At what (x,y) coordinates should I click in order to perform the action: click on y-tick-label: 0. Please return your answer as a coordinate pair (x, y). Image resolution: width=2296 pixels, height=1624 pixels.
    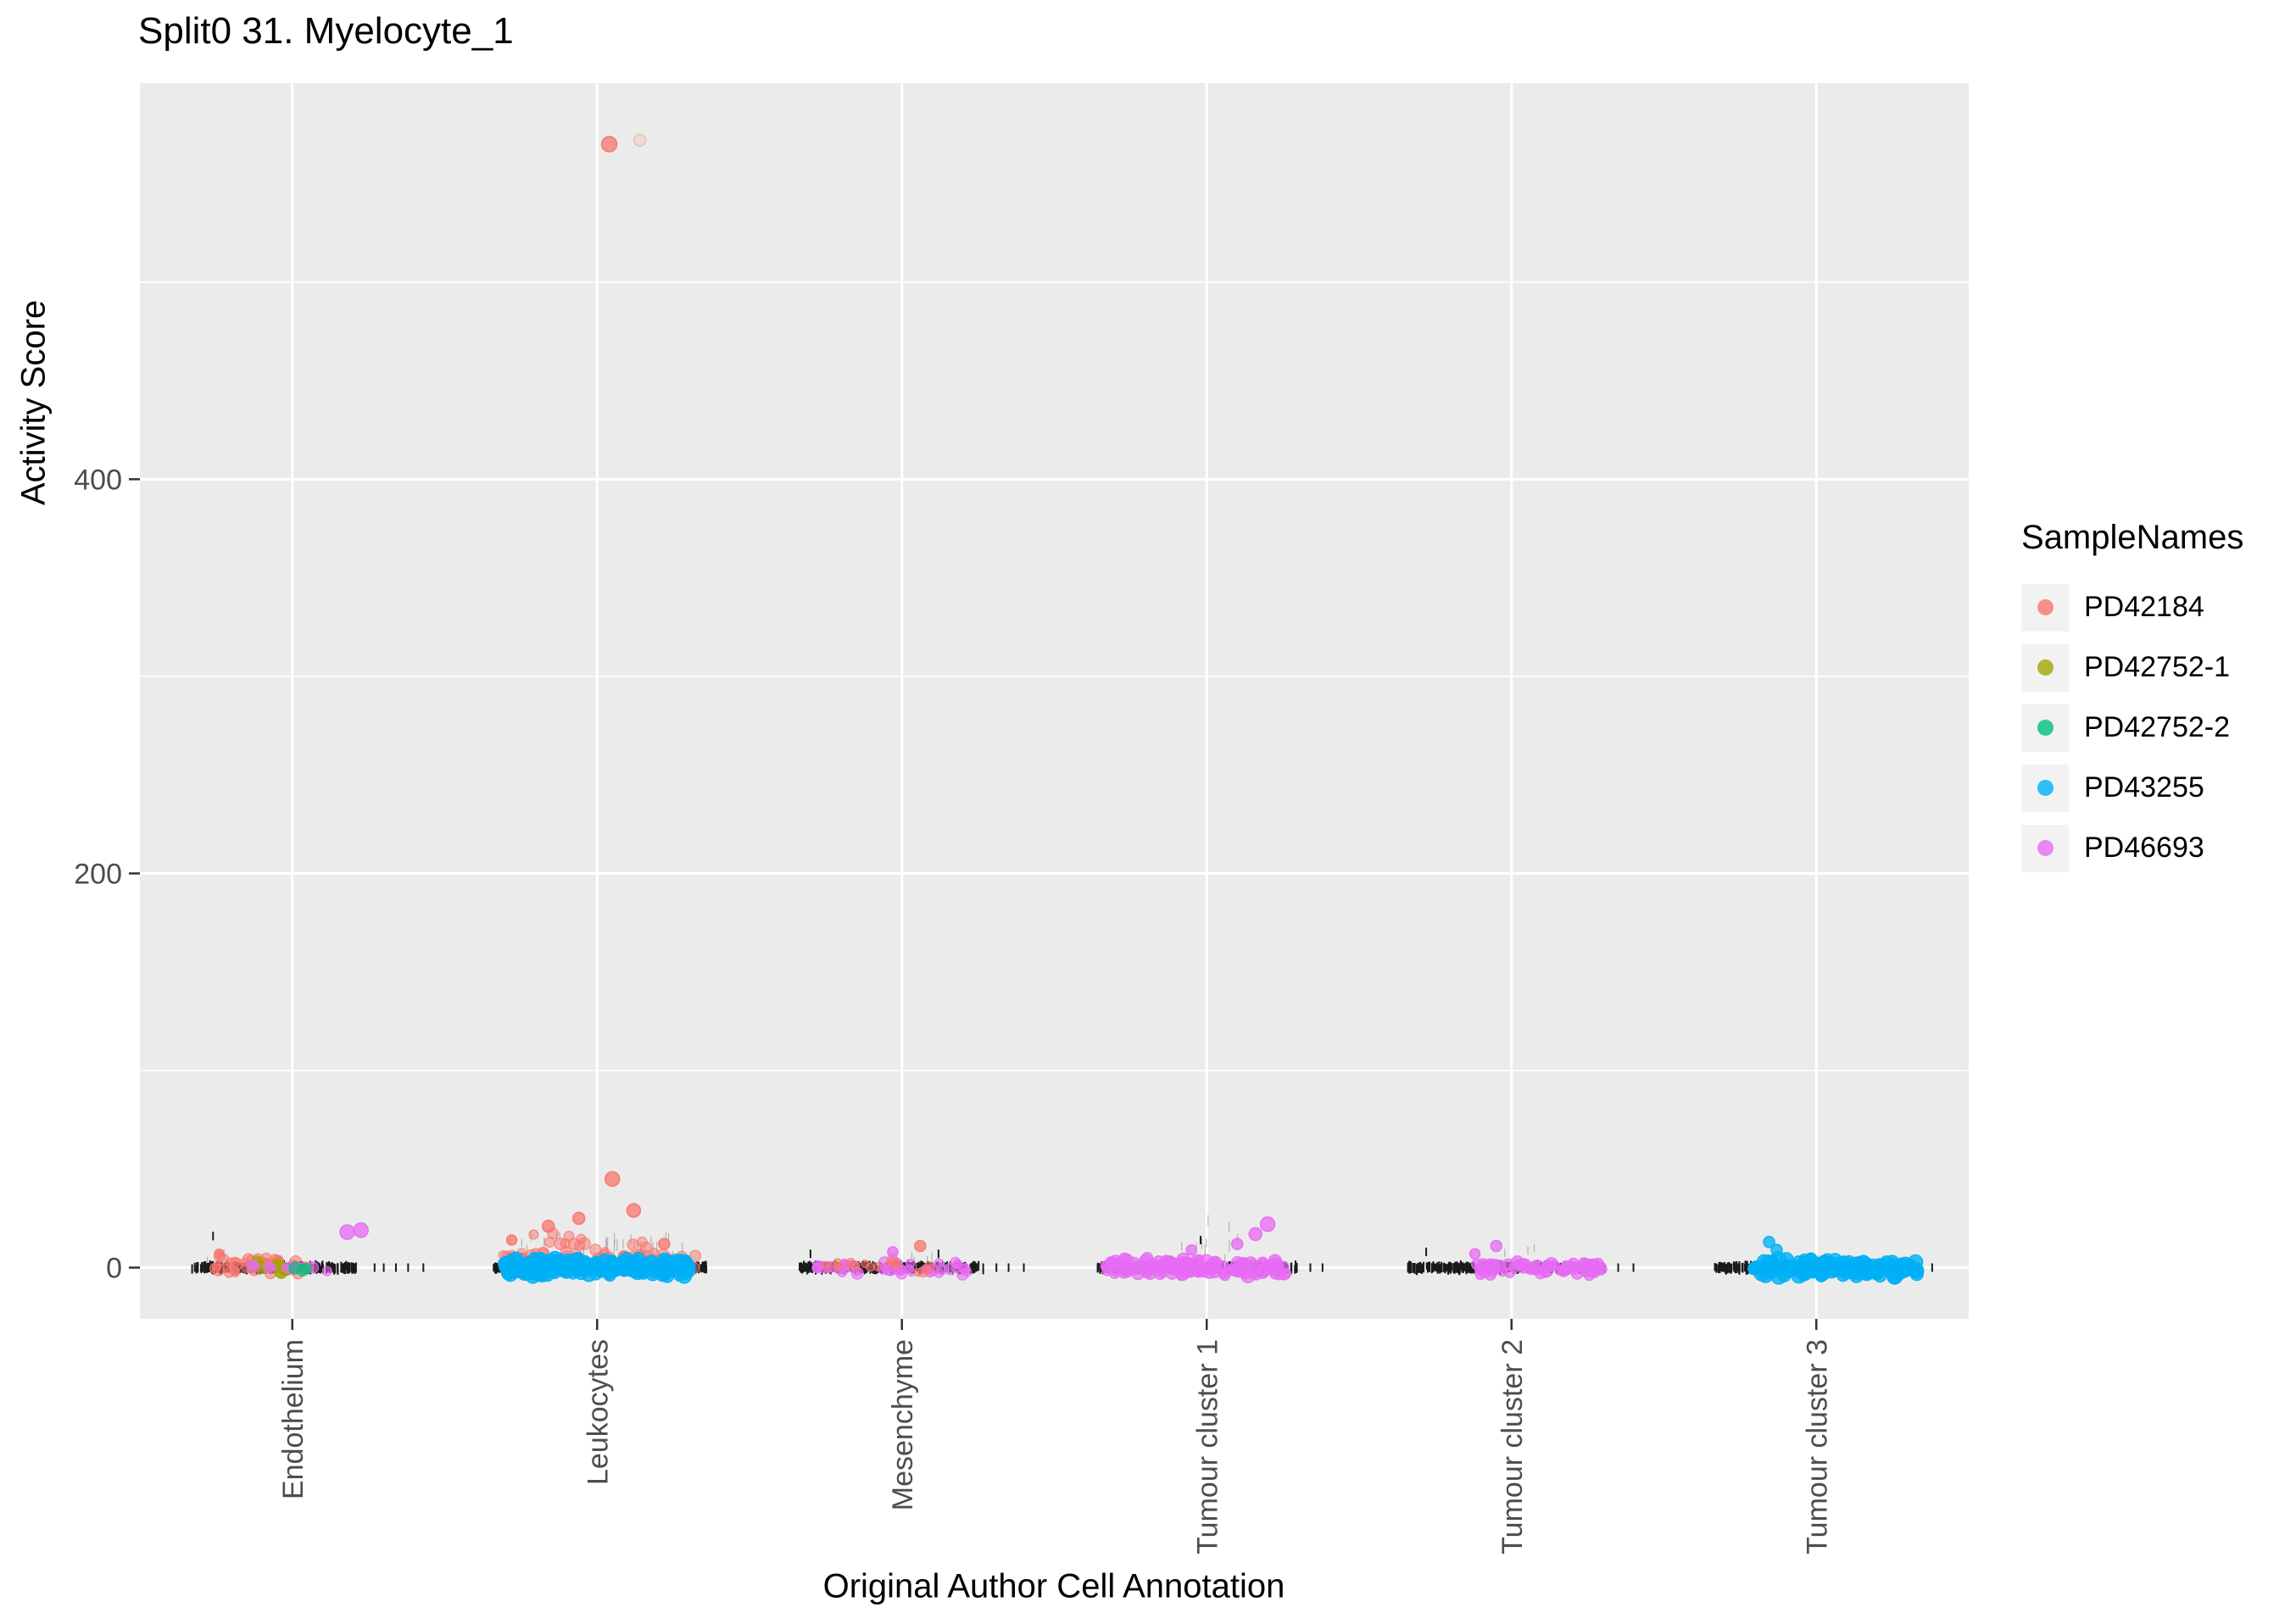
    Looking at the image, I should click on (114, 1269).